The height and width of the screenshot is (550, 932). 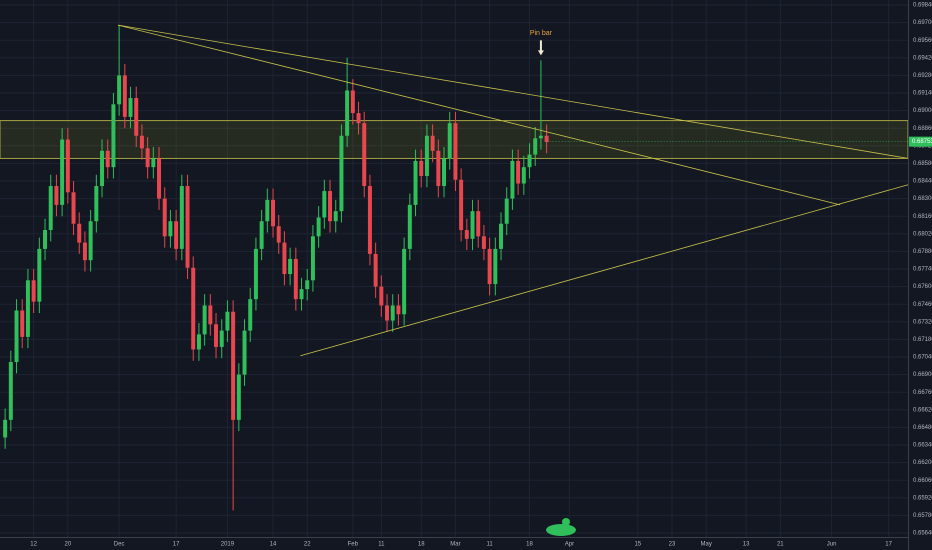 What do you see at coordinates (228, 545) in the screenshot?
I see `x-tick-label: 2019` at bounding box center [228, 545].